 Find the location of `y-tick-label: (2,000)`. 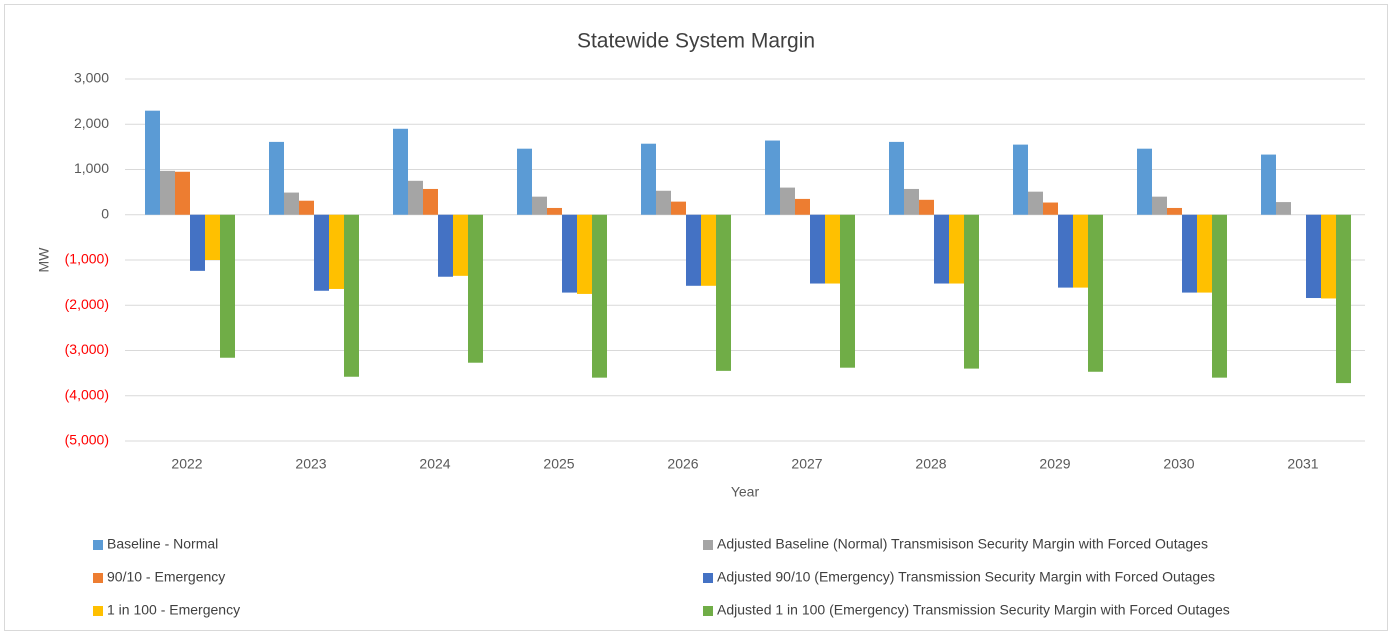

y-tick-label: (2,000) is located at coordinates (87, 304).